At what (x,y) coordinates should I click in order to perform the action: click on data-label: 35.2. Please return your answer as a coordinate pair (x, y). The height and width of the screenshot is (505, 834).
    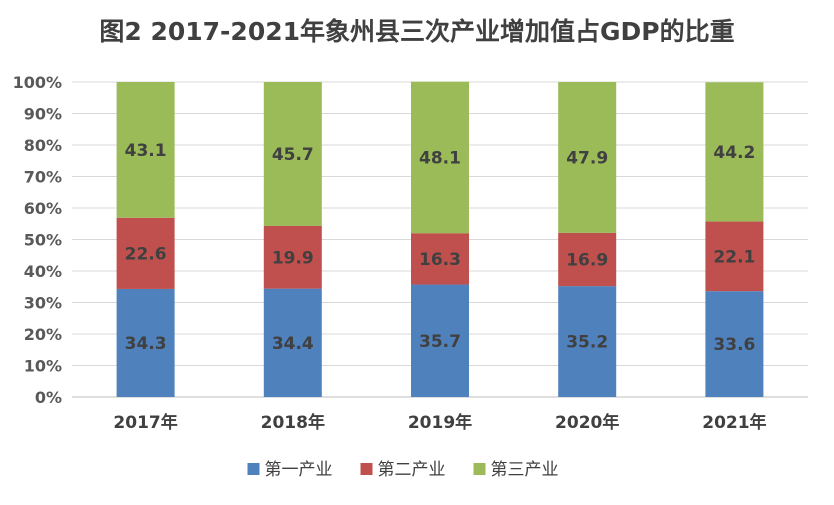
    Looking at the image, I should click on (587, 343).